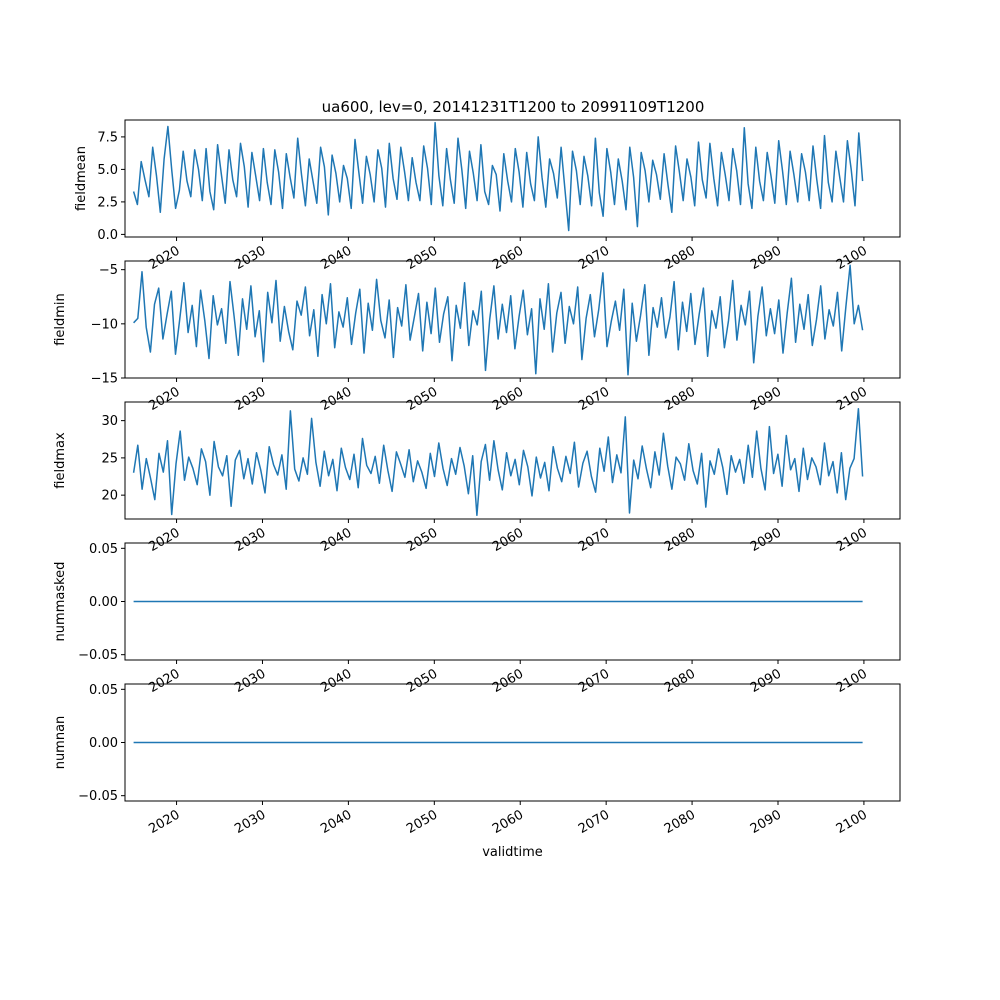  Describe the element at coordinates (60, 460) in the screenshot. I see `fieldmax-ylabel: fieldmax` at that location.